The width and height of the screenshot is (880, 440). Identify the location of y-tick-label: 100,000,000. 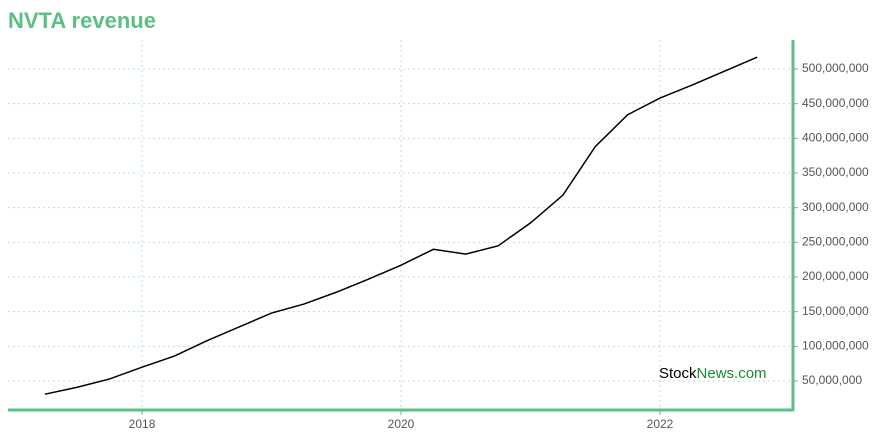
(835, 346).